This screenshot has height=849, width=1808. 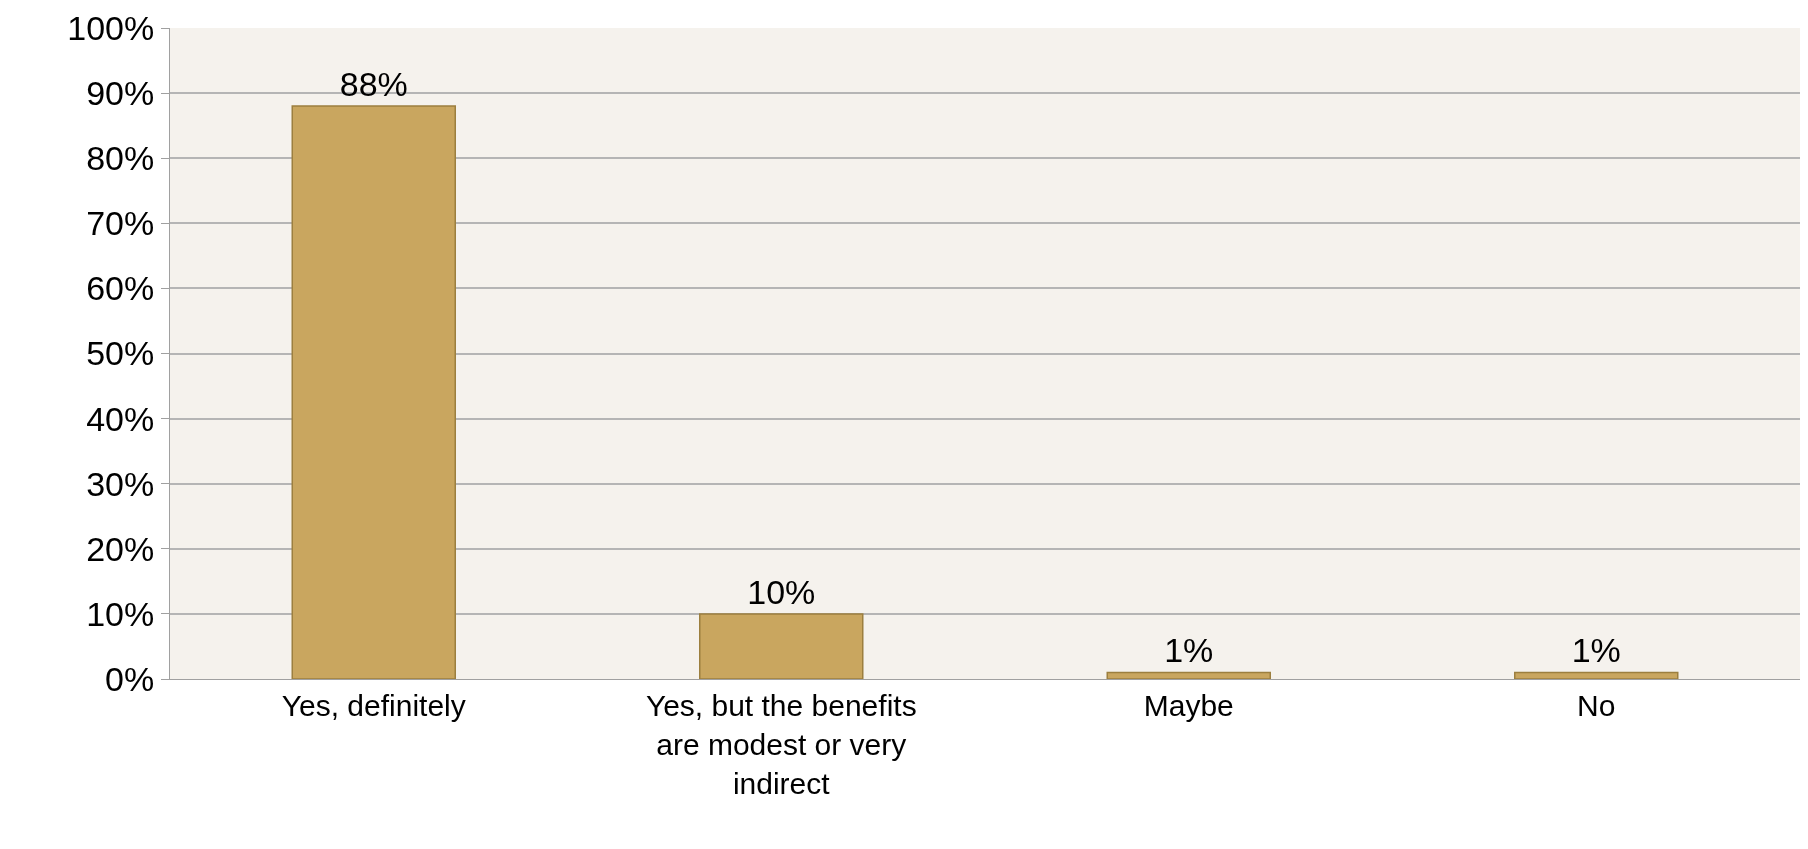 What do you see at coordinates (1188, 705) in the screenshot?
I see `x-tick-label: Maybe` at bounding box center [1188, 705].